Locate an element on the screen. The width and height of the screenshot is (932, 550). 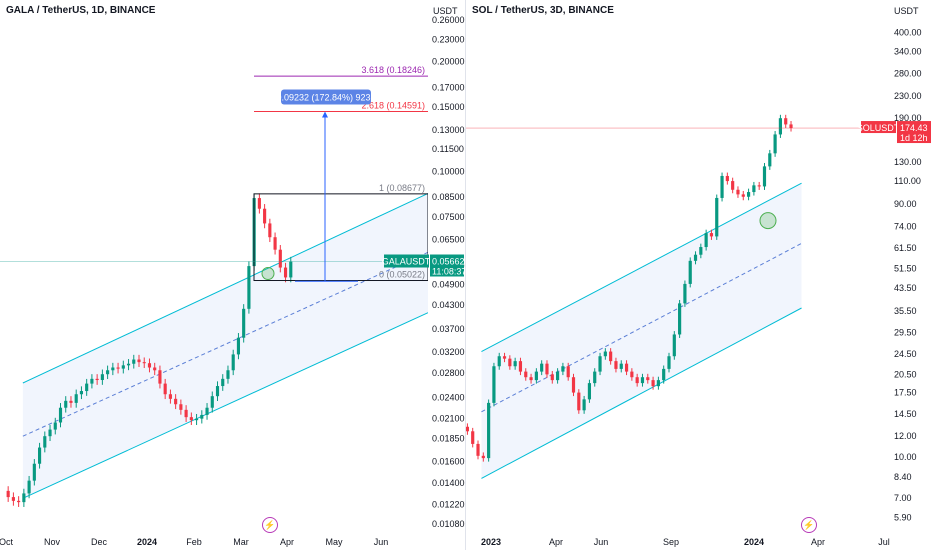
channel-upper-line is located at coordinates (641, 267).